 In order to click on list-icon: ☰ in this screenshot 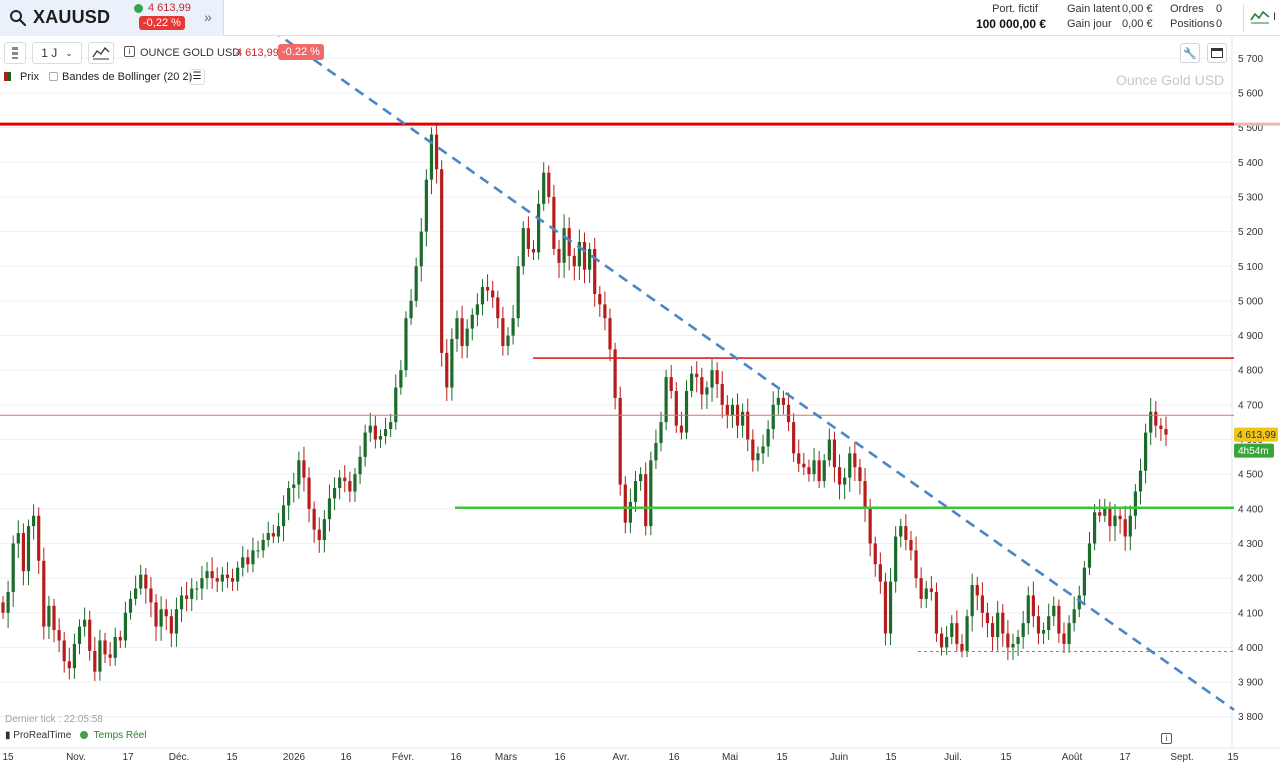, I will do `click(197, 77)`.